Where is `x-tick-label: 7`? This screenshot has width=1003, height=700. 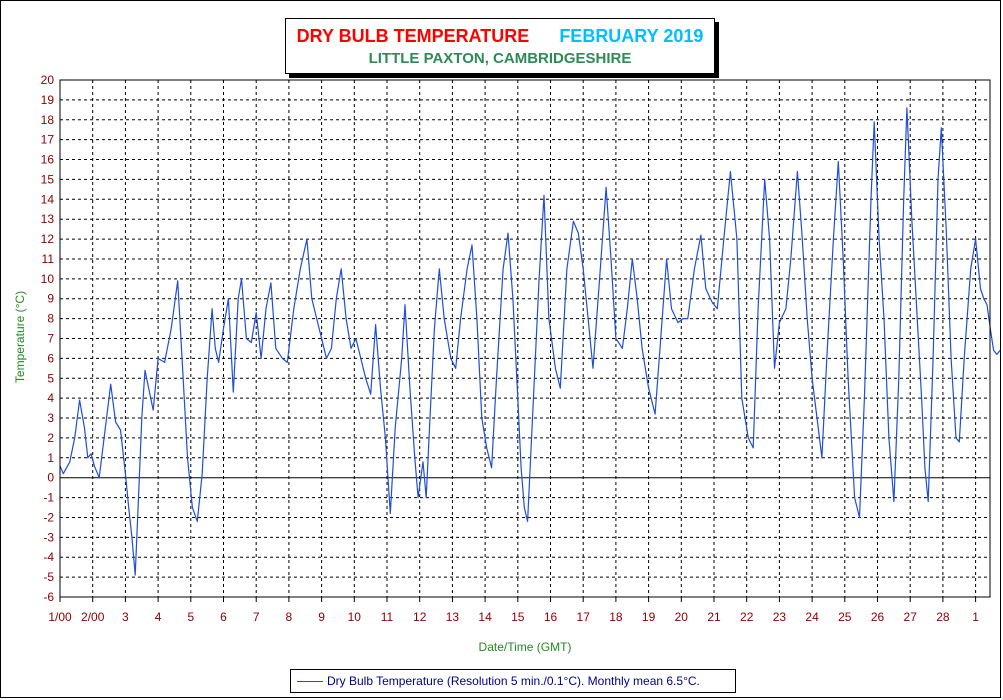 x-tick-label: 7 is located at coordinates (256, 617).